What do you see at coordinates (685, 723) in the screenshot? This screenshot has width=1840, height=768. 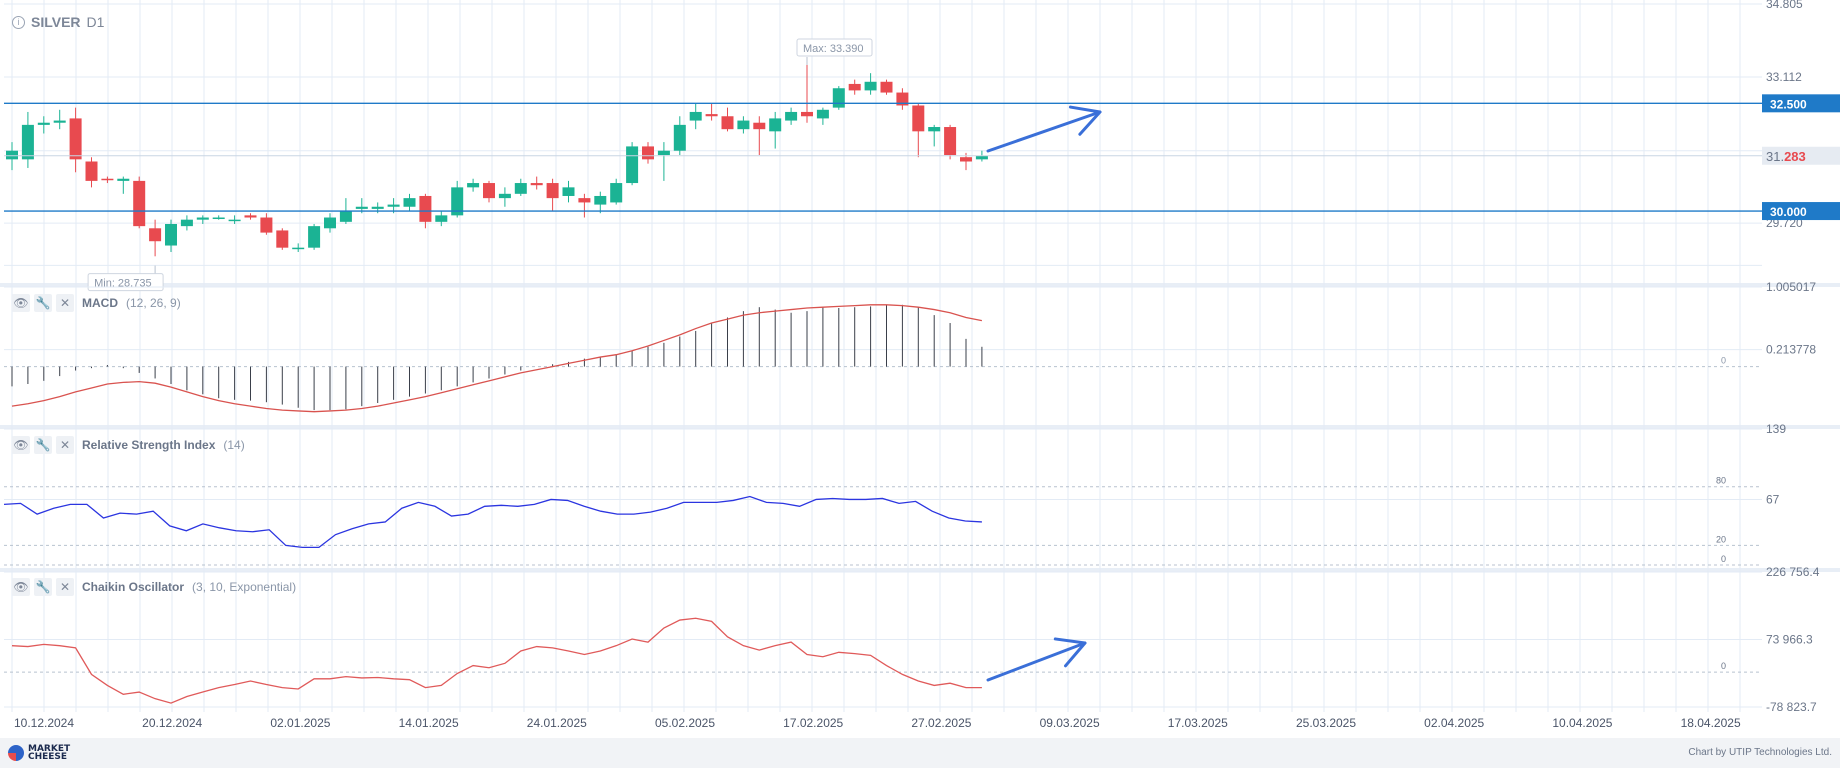 I see `x-axis-label: 05.02.2025` at bounding box center [685, 723].